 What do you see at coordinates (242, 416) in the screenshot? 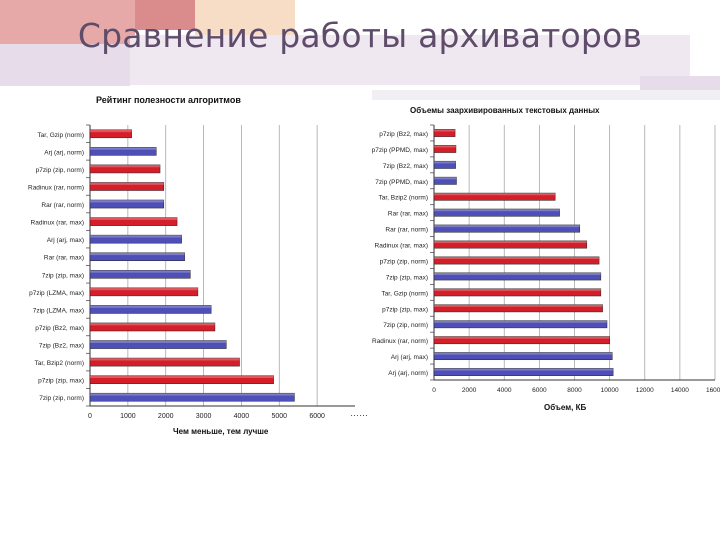
I see `x-tick-label: 4000` at bounding box center [242, 416].